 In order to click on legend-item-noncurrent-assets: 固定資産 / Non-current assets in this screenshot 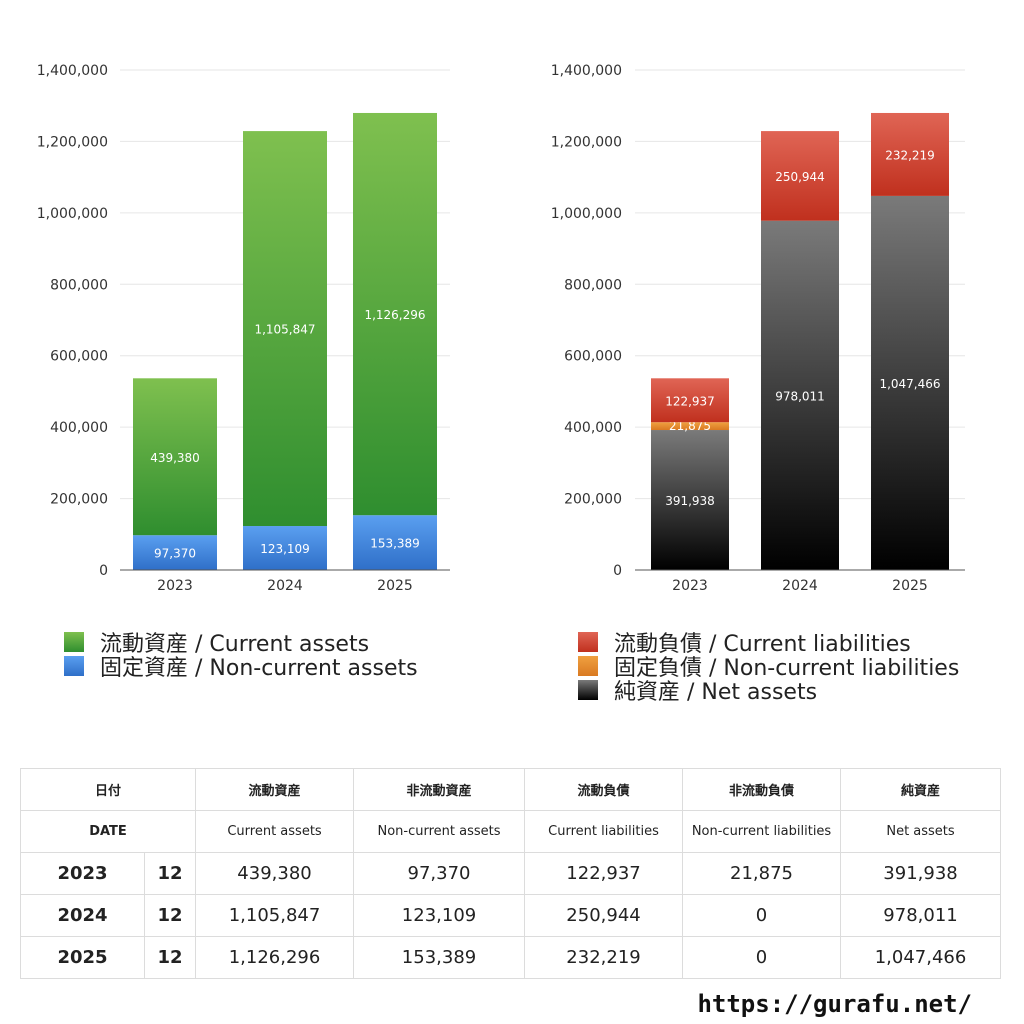, I will do `click(241, 667)`.